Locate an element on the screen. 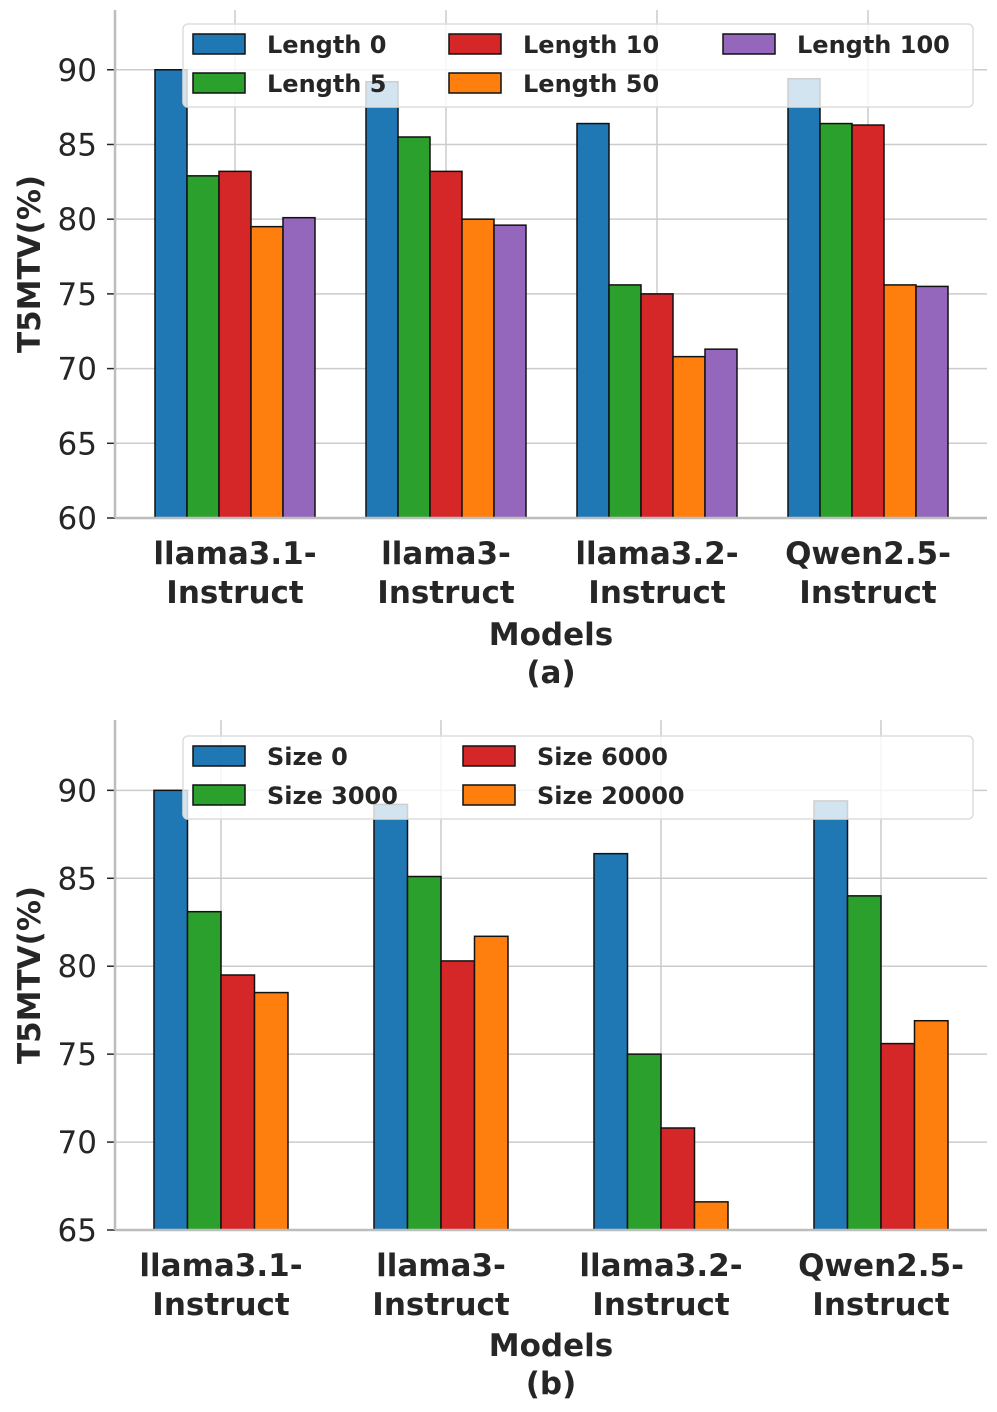 The image size is (997, 1412). legend: Size 0 Size 3000 Size 6000 Size 20000 is located at coordinates (578, 777).